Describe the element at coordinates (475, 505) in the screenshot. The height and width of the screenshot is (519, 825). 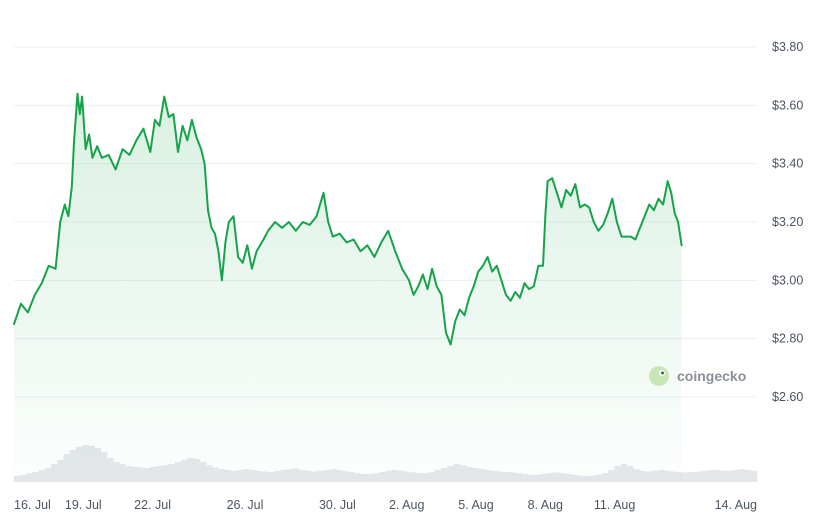
I see `x-tick-label: 5. Aug` at that location.